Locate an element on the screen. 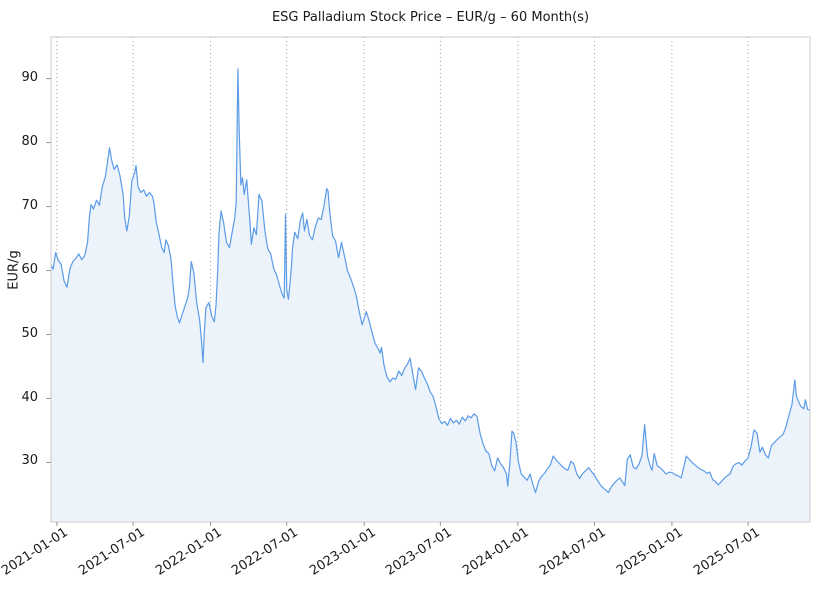 This screenshot has width=830, height=600. y-tick-label: 60 is located at coordinates (29, 269).